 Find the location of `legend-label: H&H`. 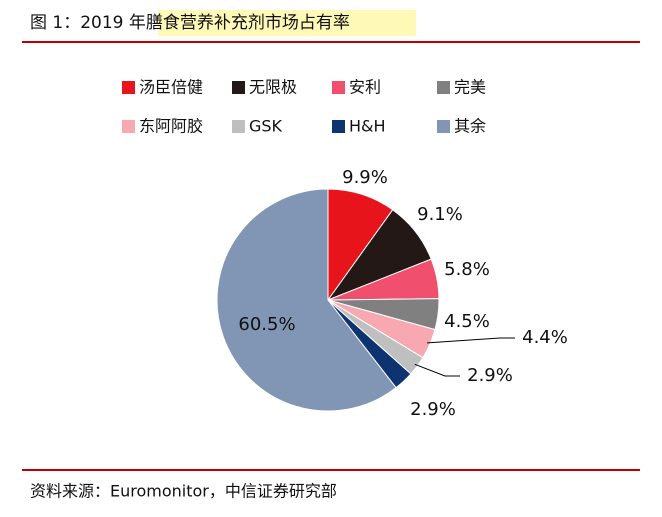

legend-label: H&H is located at coordinates (367, 126).